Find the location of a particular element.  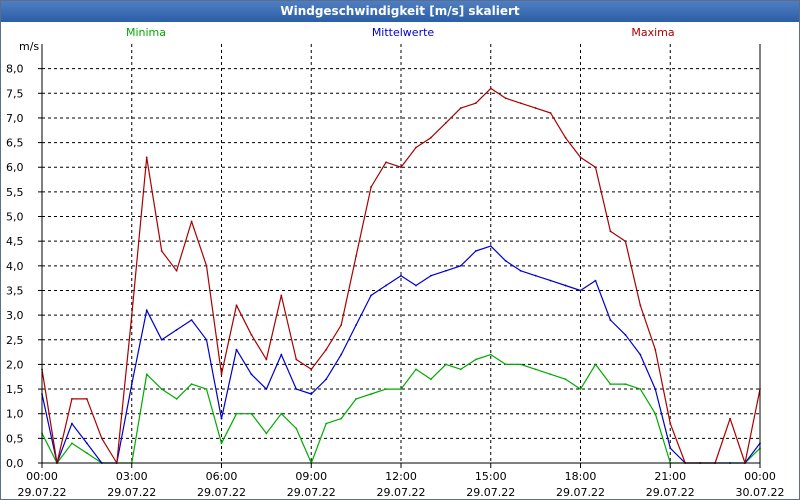

y-tick-label: 2,5 is located at coordinates (15, 340).